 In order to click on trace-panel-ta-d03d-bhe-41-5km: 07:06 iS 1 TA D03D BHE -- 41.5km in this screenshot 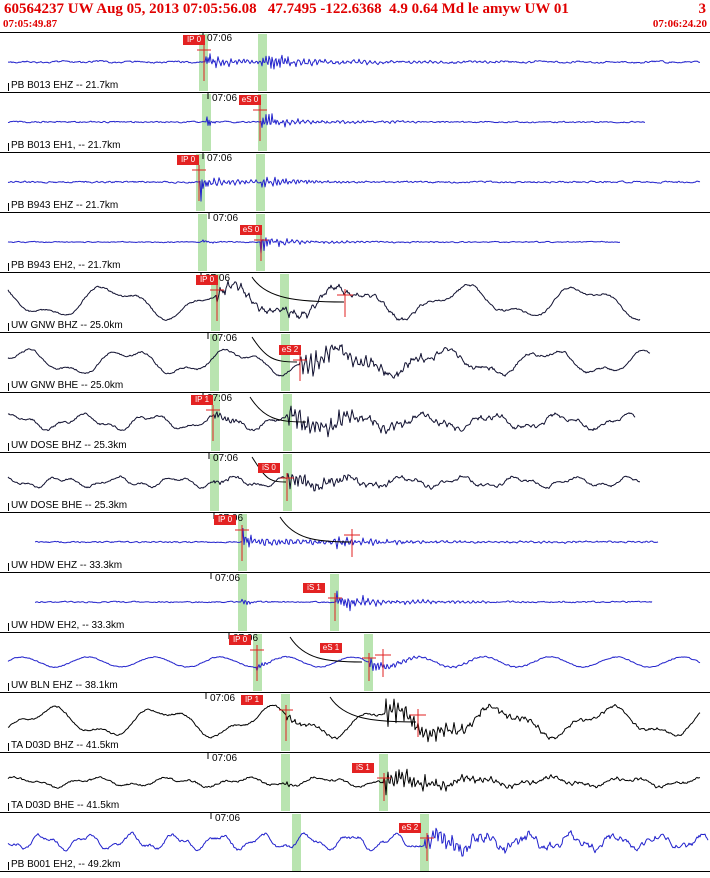, I will do `click(355, 782)`.